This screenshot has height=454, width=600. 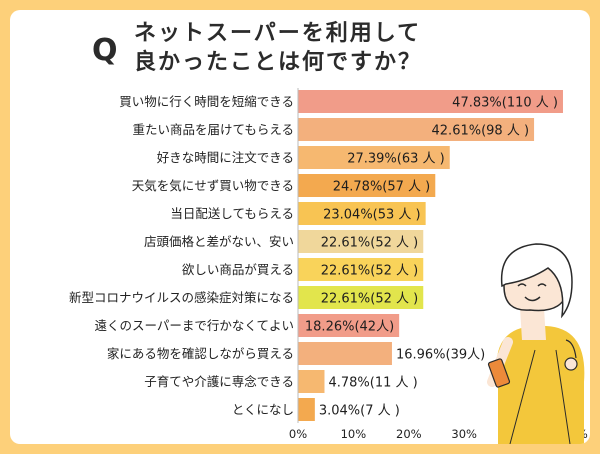 I want to click on category-label: 新型コロナウイルスの感染症対策になる, so click(x=181, y=297).